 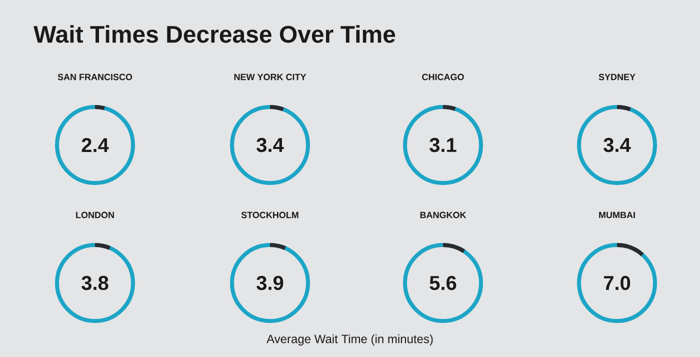 What do you see at coordinates (269, 215) in the screenshot?
I see `category-label: STOCKHOLM` at bounding box center [269, 215].